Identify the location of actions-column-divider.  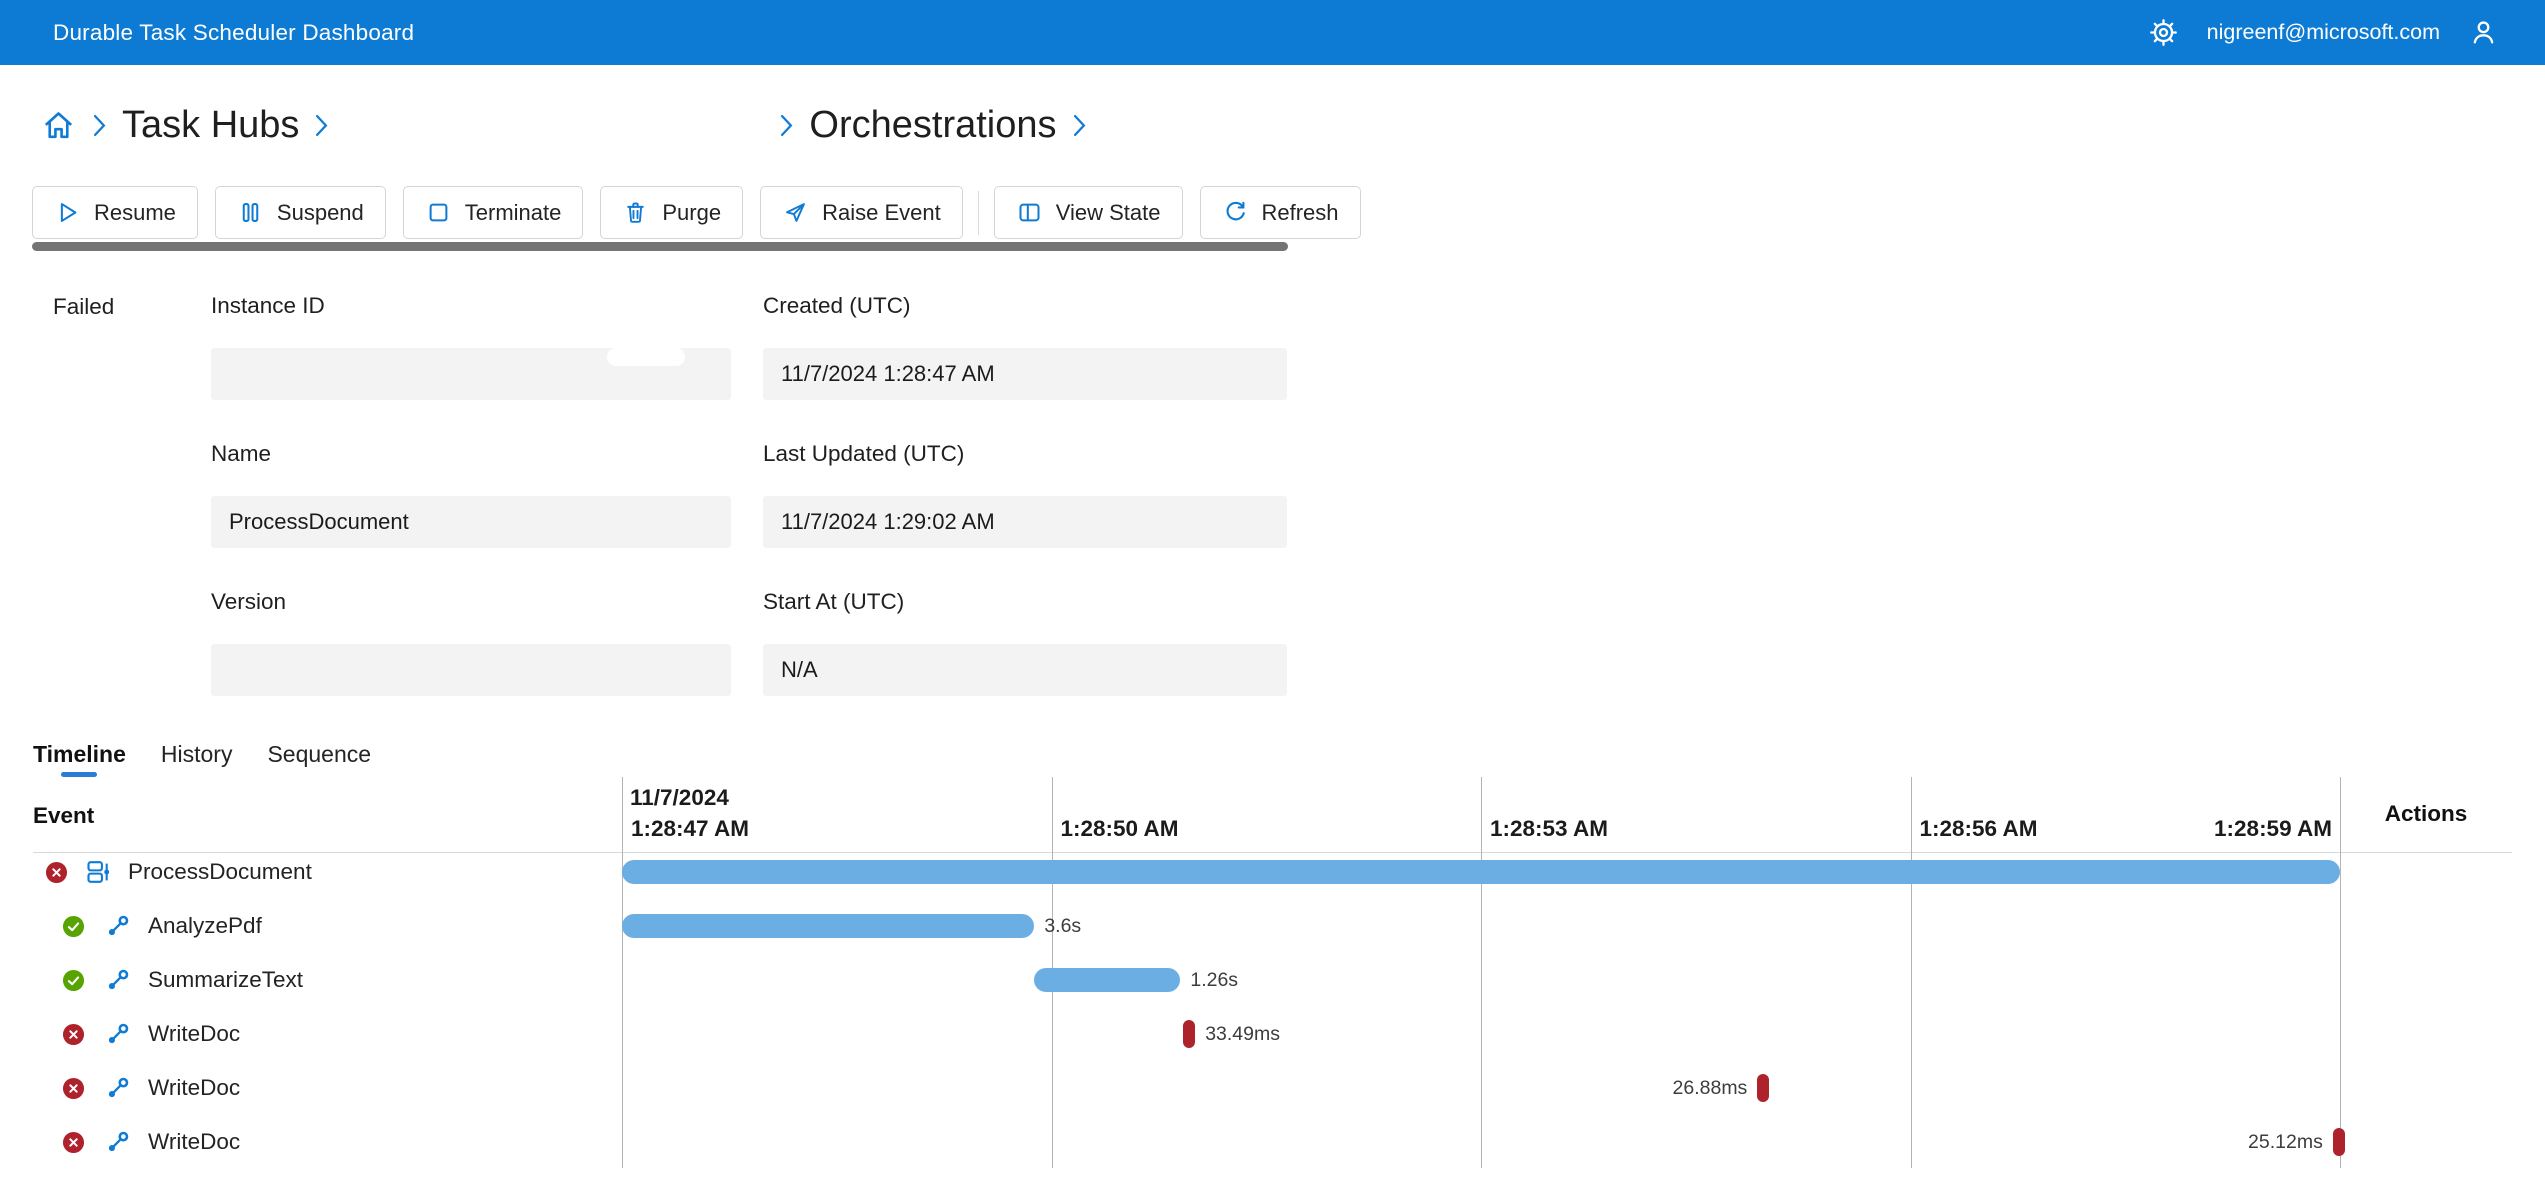
(2340, 972).